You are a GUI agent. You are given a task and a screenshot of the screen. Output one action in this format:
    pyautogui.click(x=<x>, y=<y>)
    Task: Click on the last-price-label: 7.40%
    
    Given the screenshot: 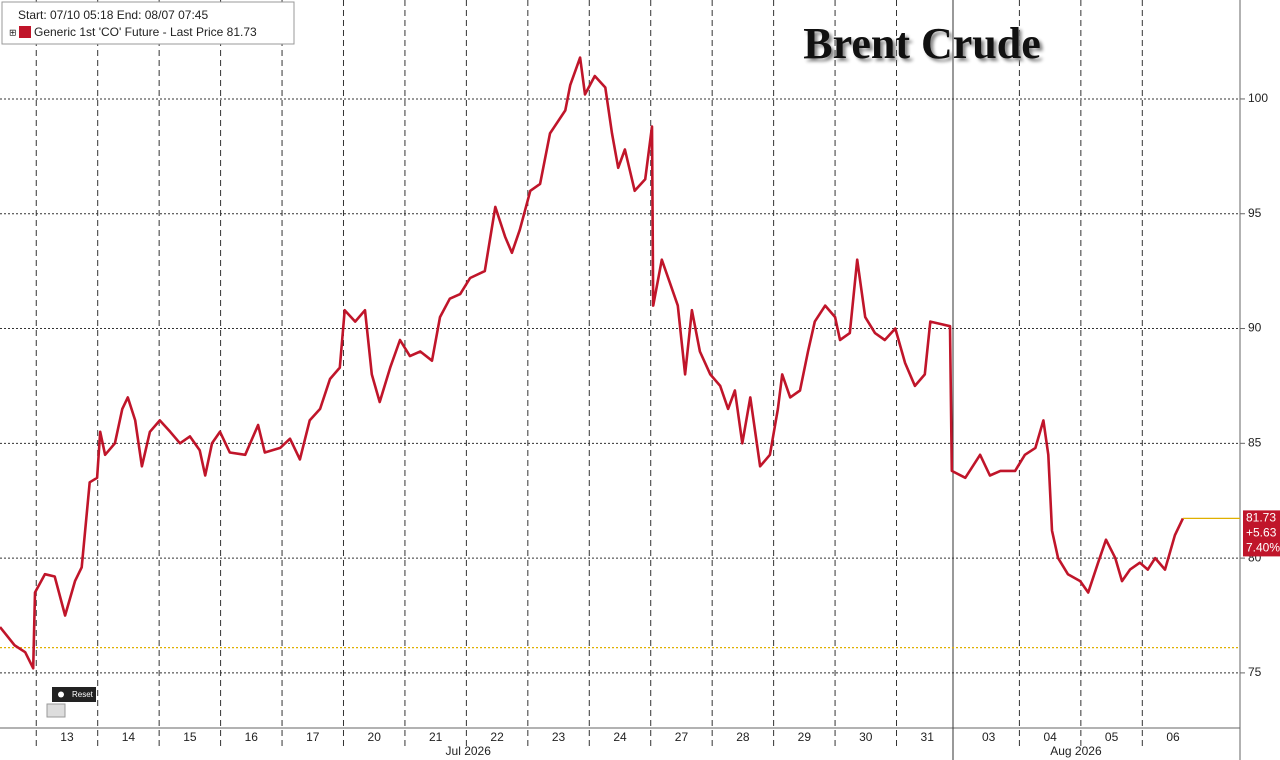 What is the action you would take?
    pyautogui.click(x=1263, y=548)
    